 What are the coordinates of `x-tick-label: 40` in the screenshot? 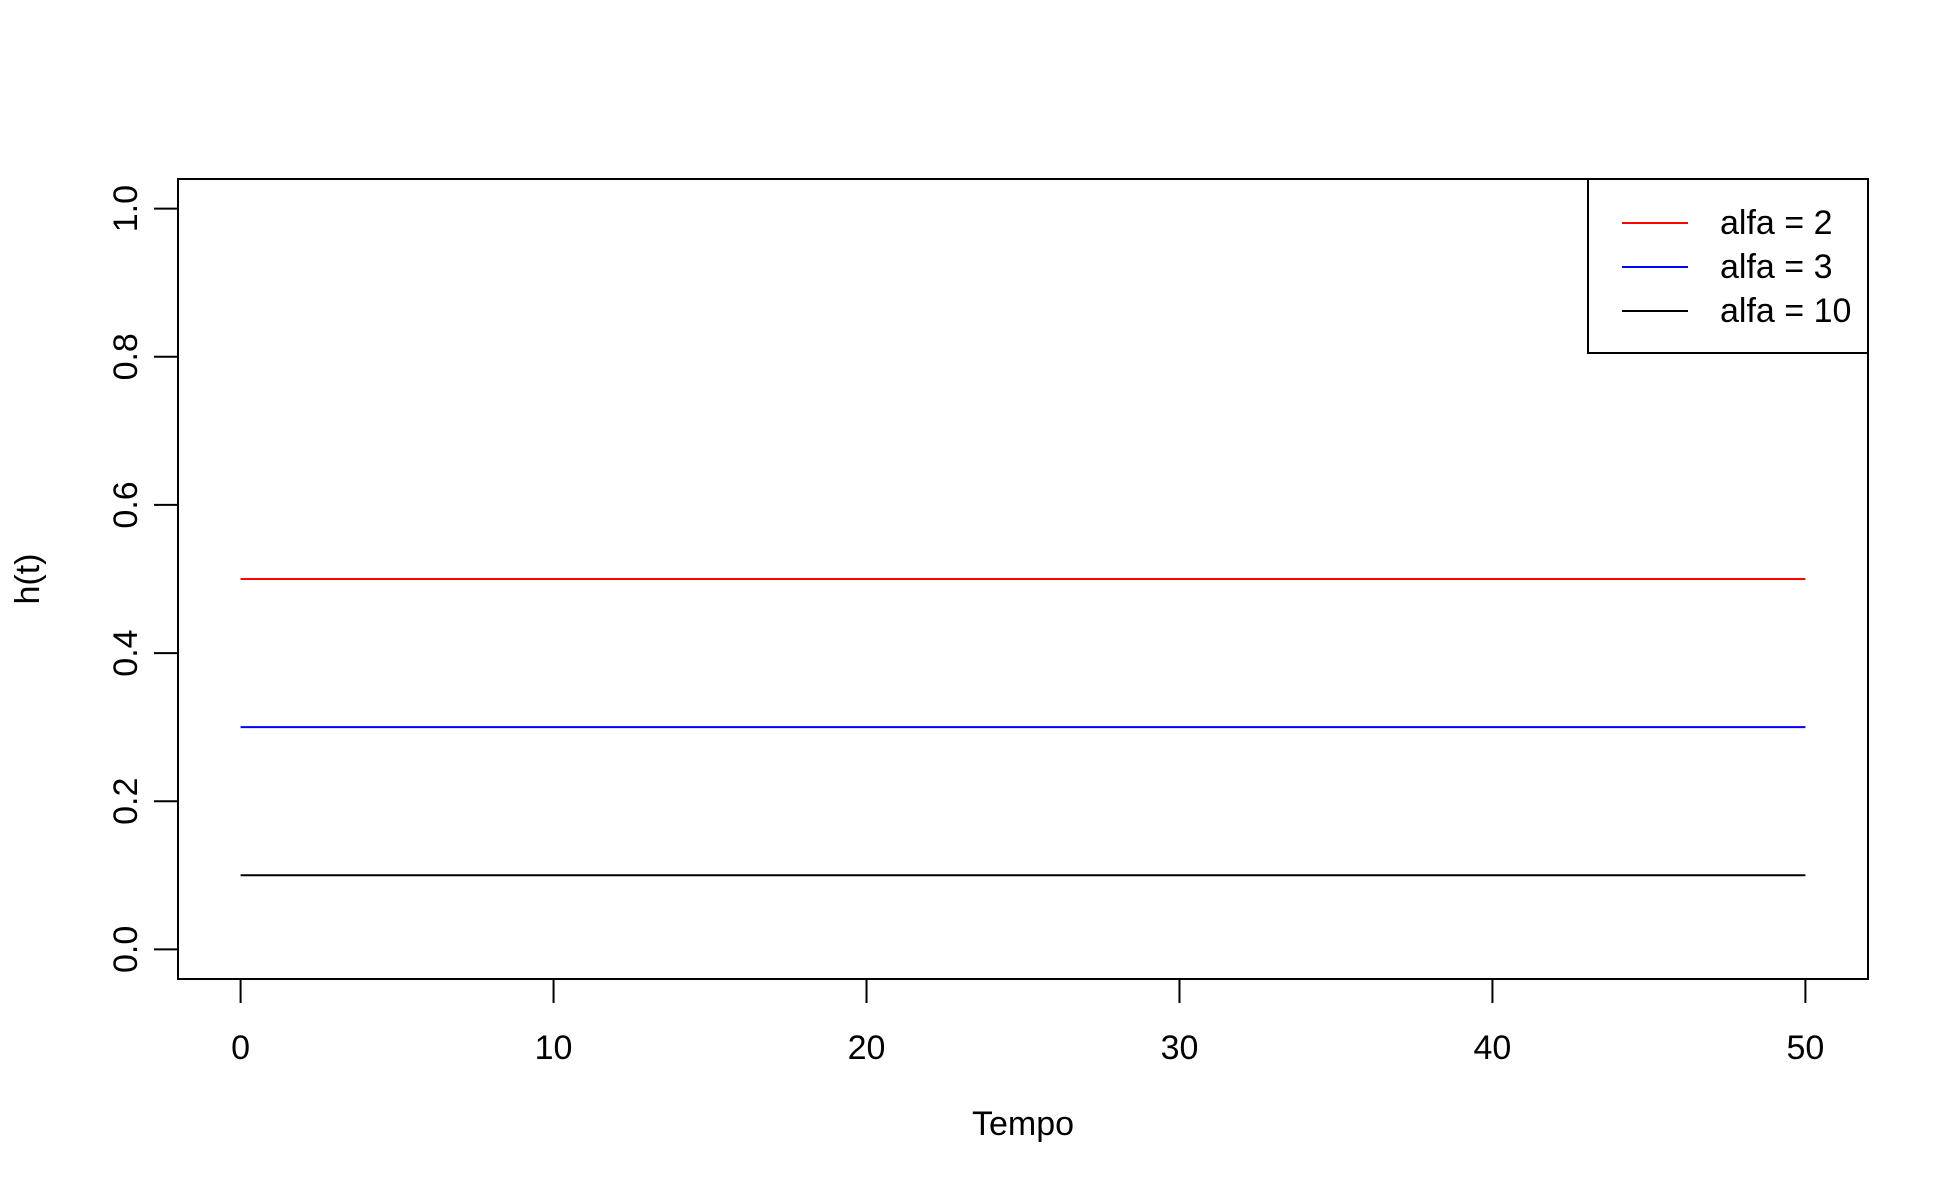 It's located at (1493, 1048).